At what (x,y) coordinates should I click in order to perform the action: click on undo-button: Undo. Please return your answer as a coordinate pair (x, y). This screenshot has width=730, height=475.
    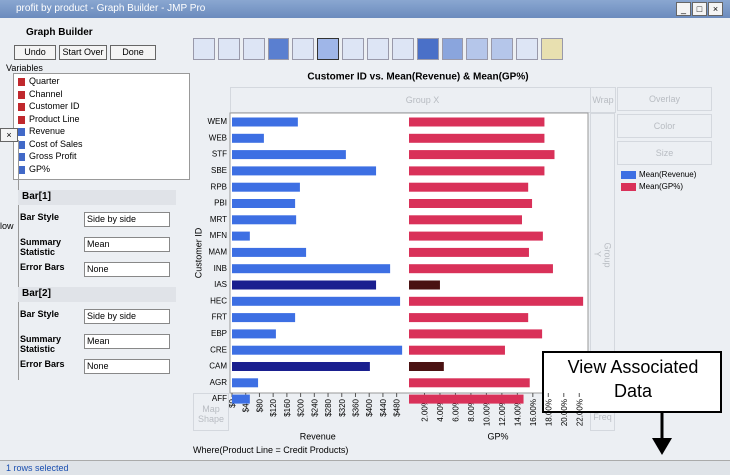
    Looking at the image, I should click on (35, 52).